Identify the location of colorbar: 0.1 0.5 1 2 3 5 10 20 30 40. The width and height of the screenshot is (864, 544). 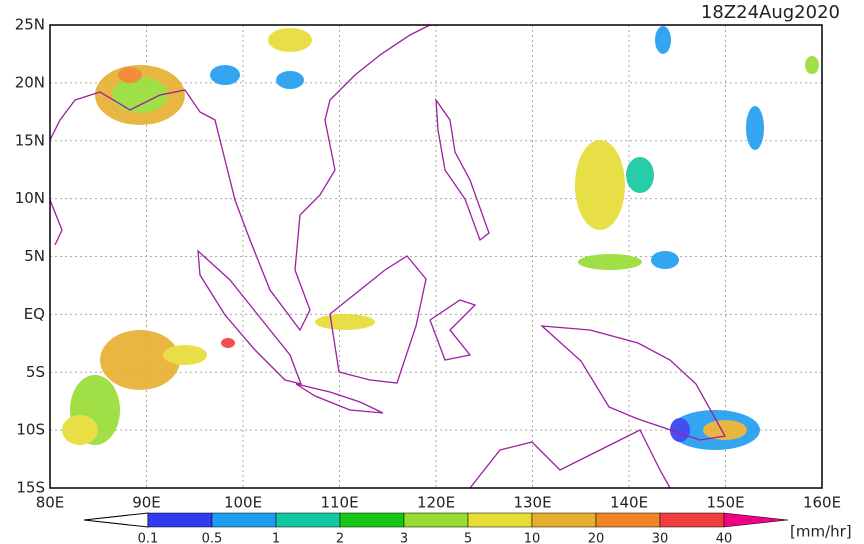
(436, 528).